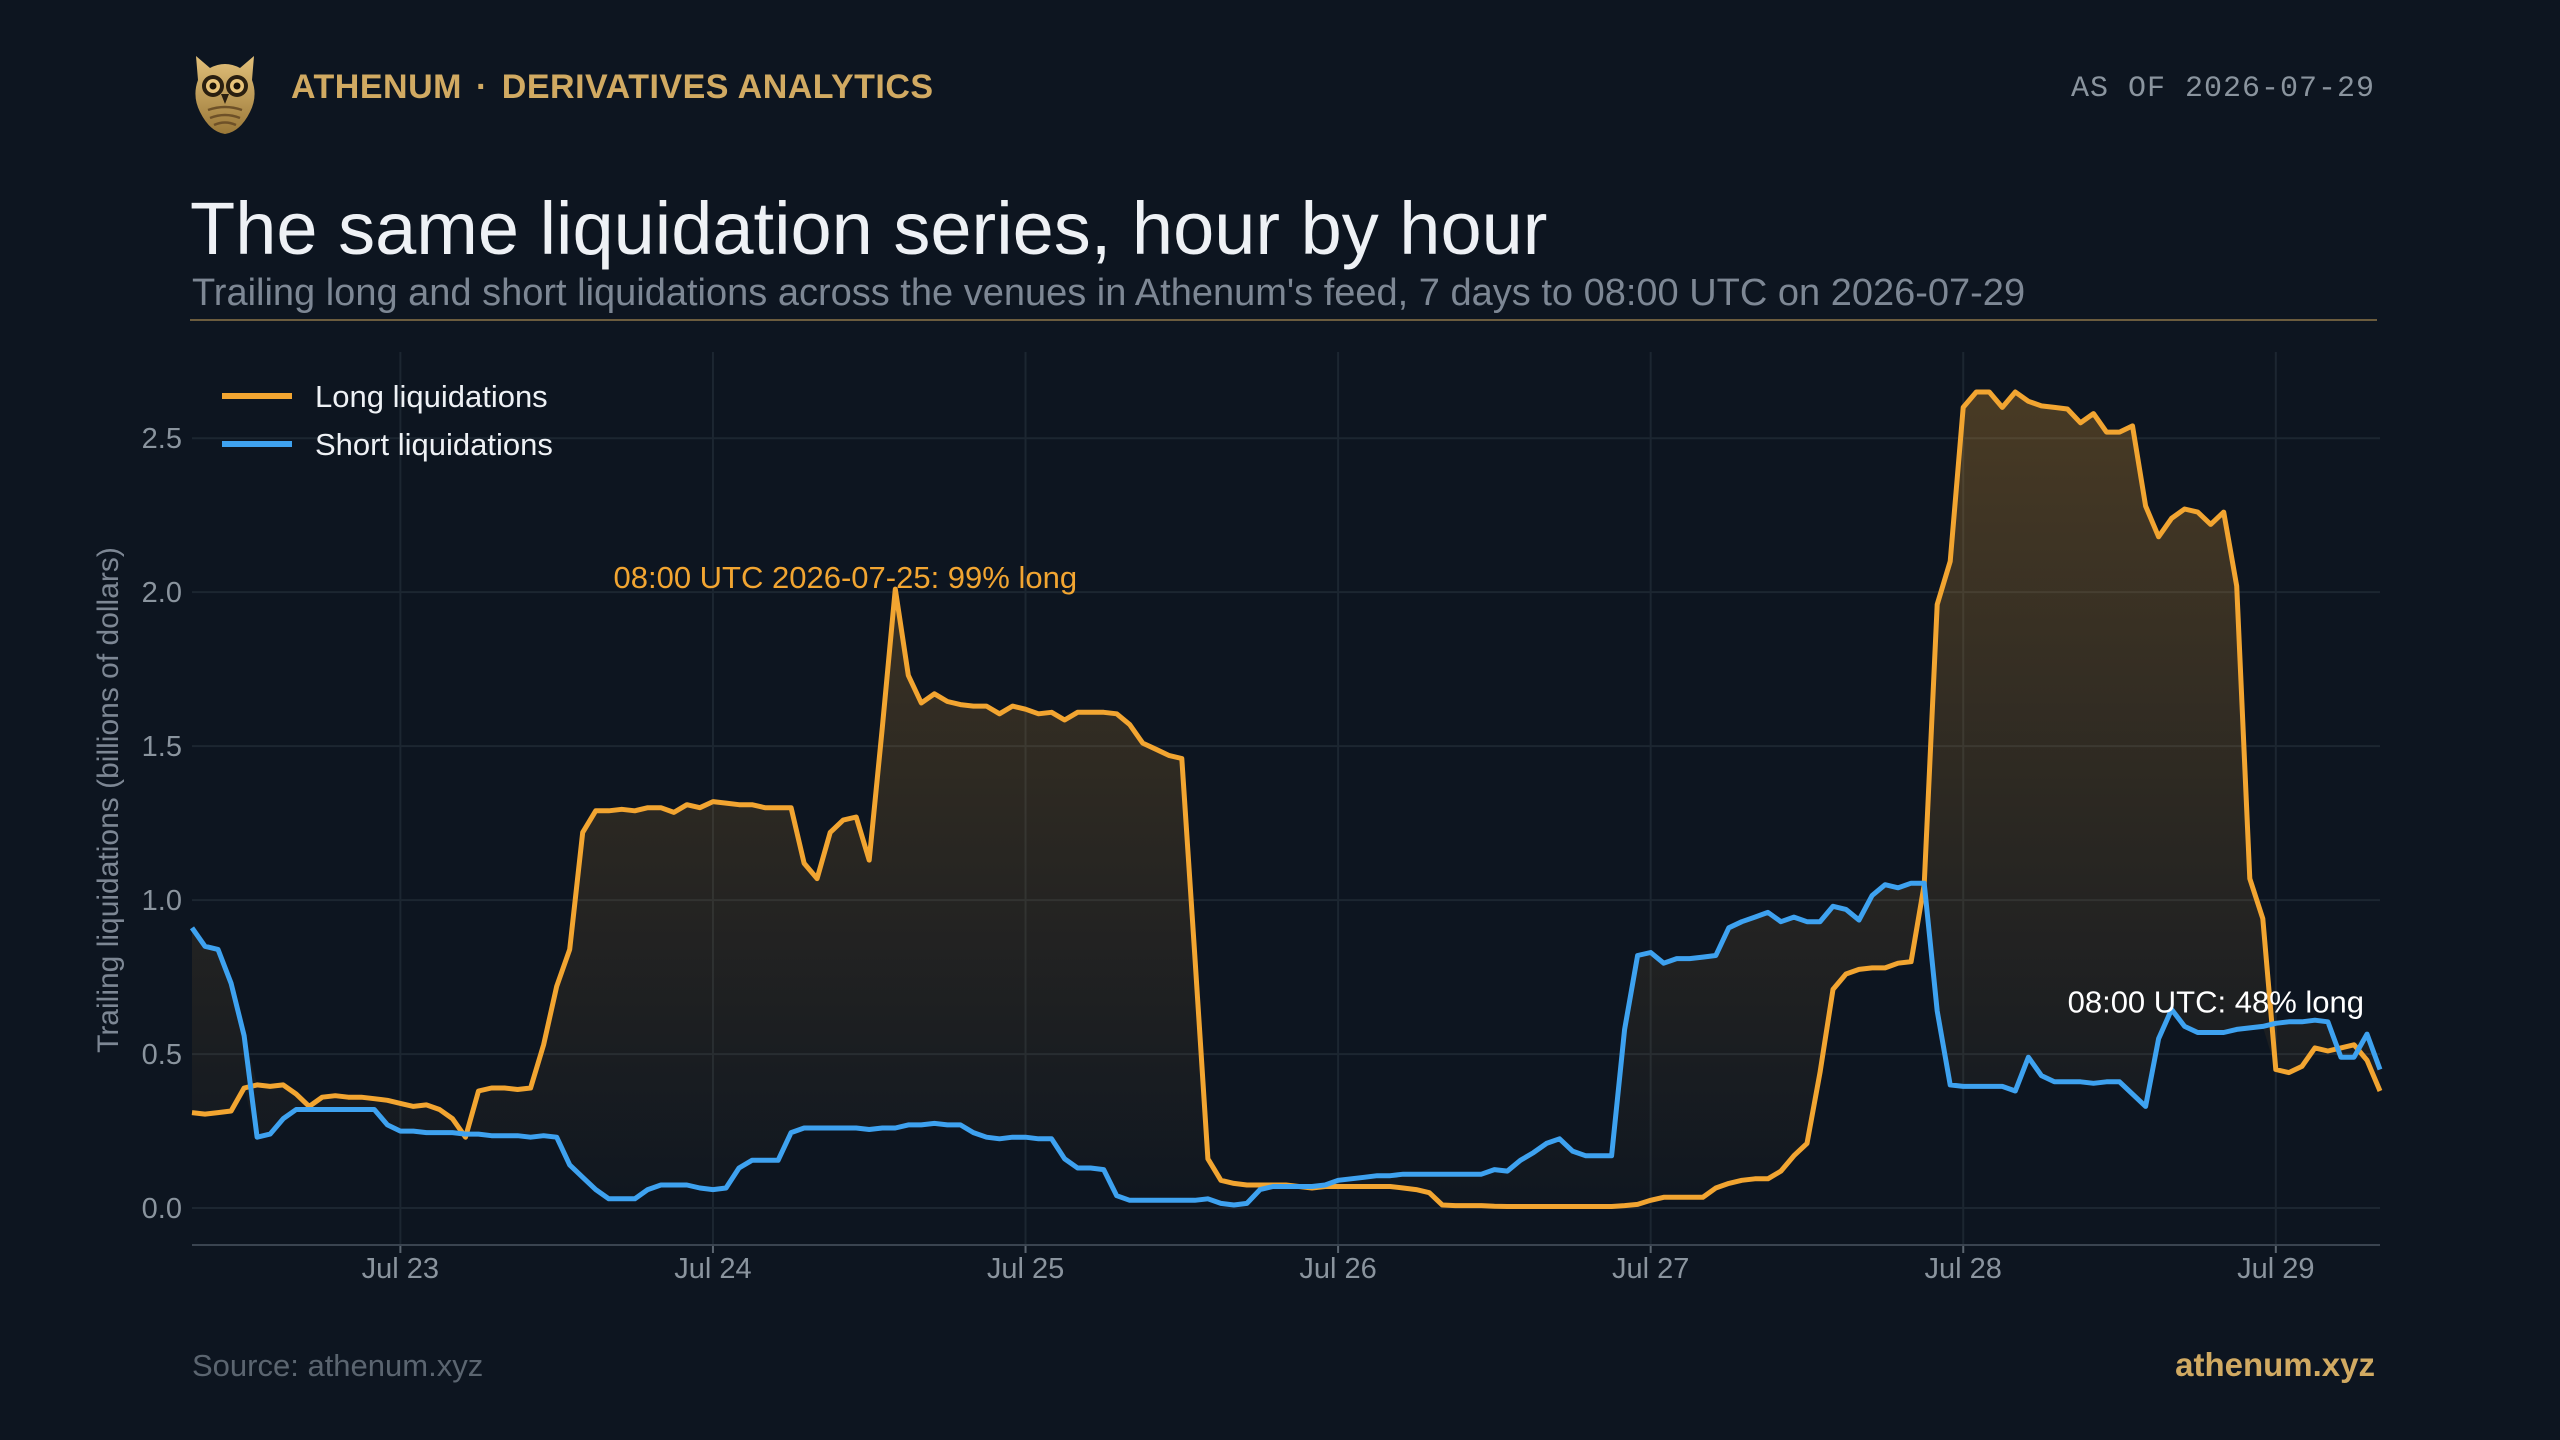 Image resolution: width=2560 pixels, height=1440 pixels. What do you see at coordinates (162, 1055) in the screenshot?
I see `y-tick-label: 0.5` at bounding box center [162, 1055].